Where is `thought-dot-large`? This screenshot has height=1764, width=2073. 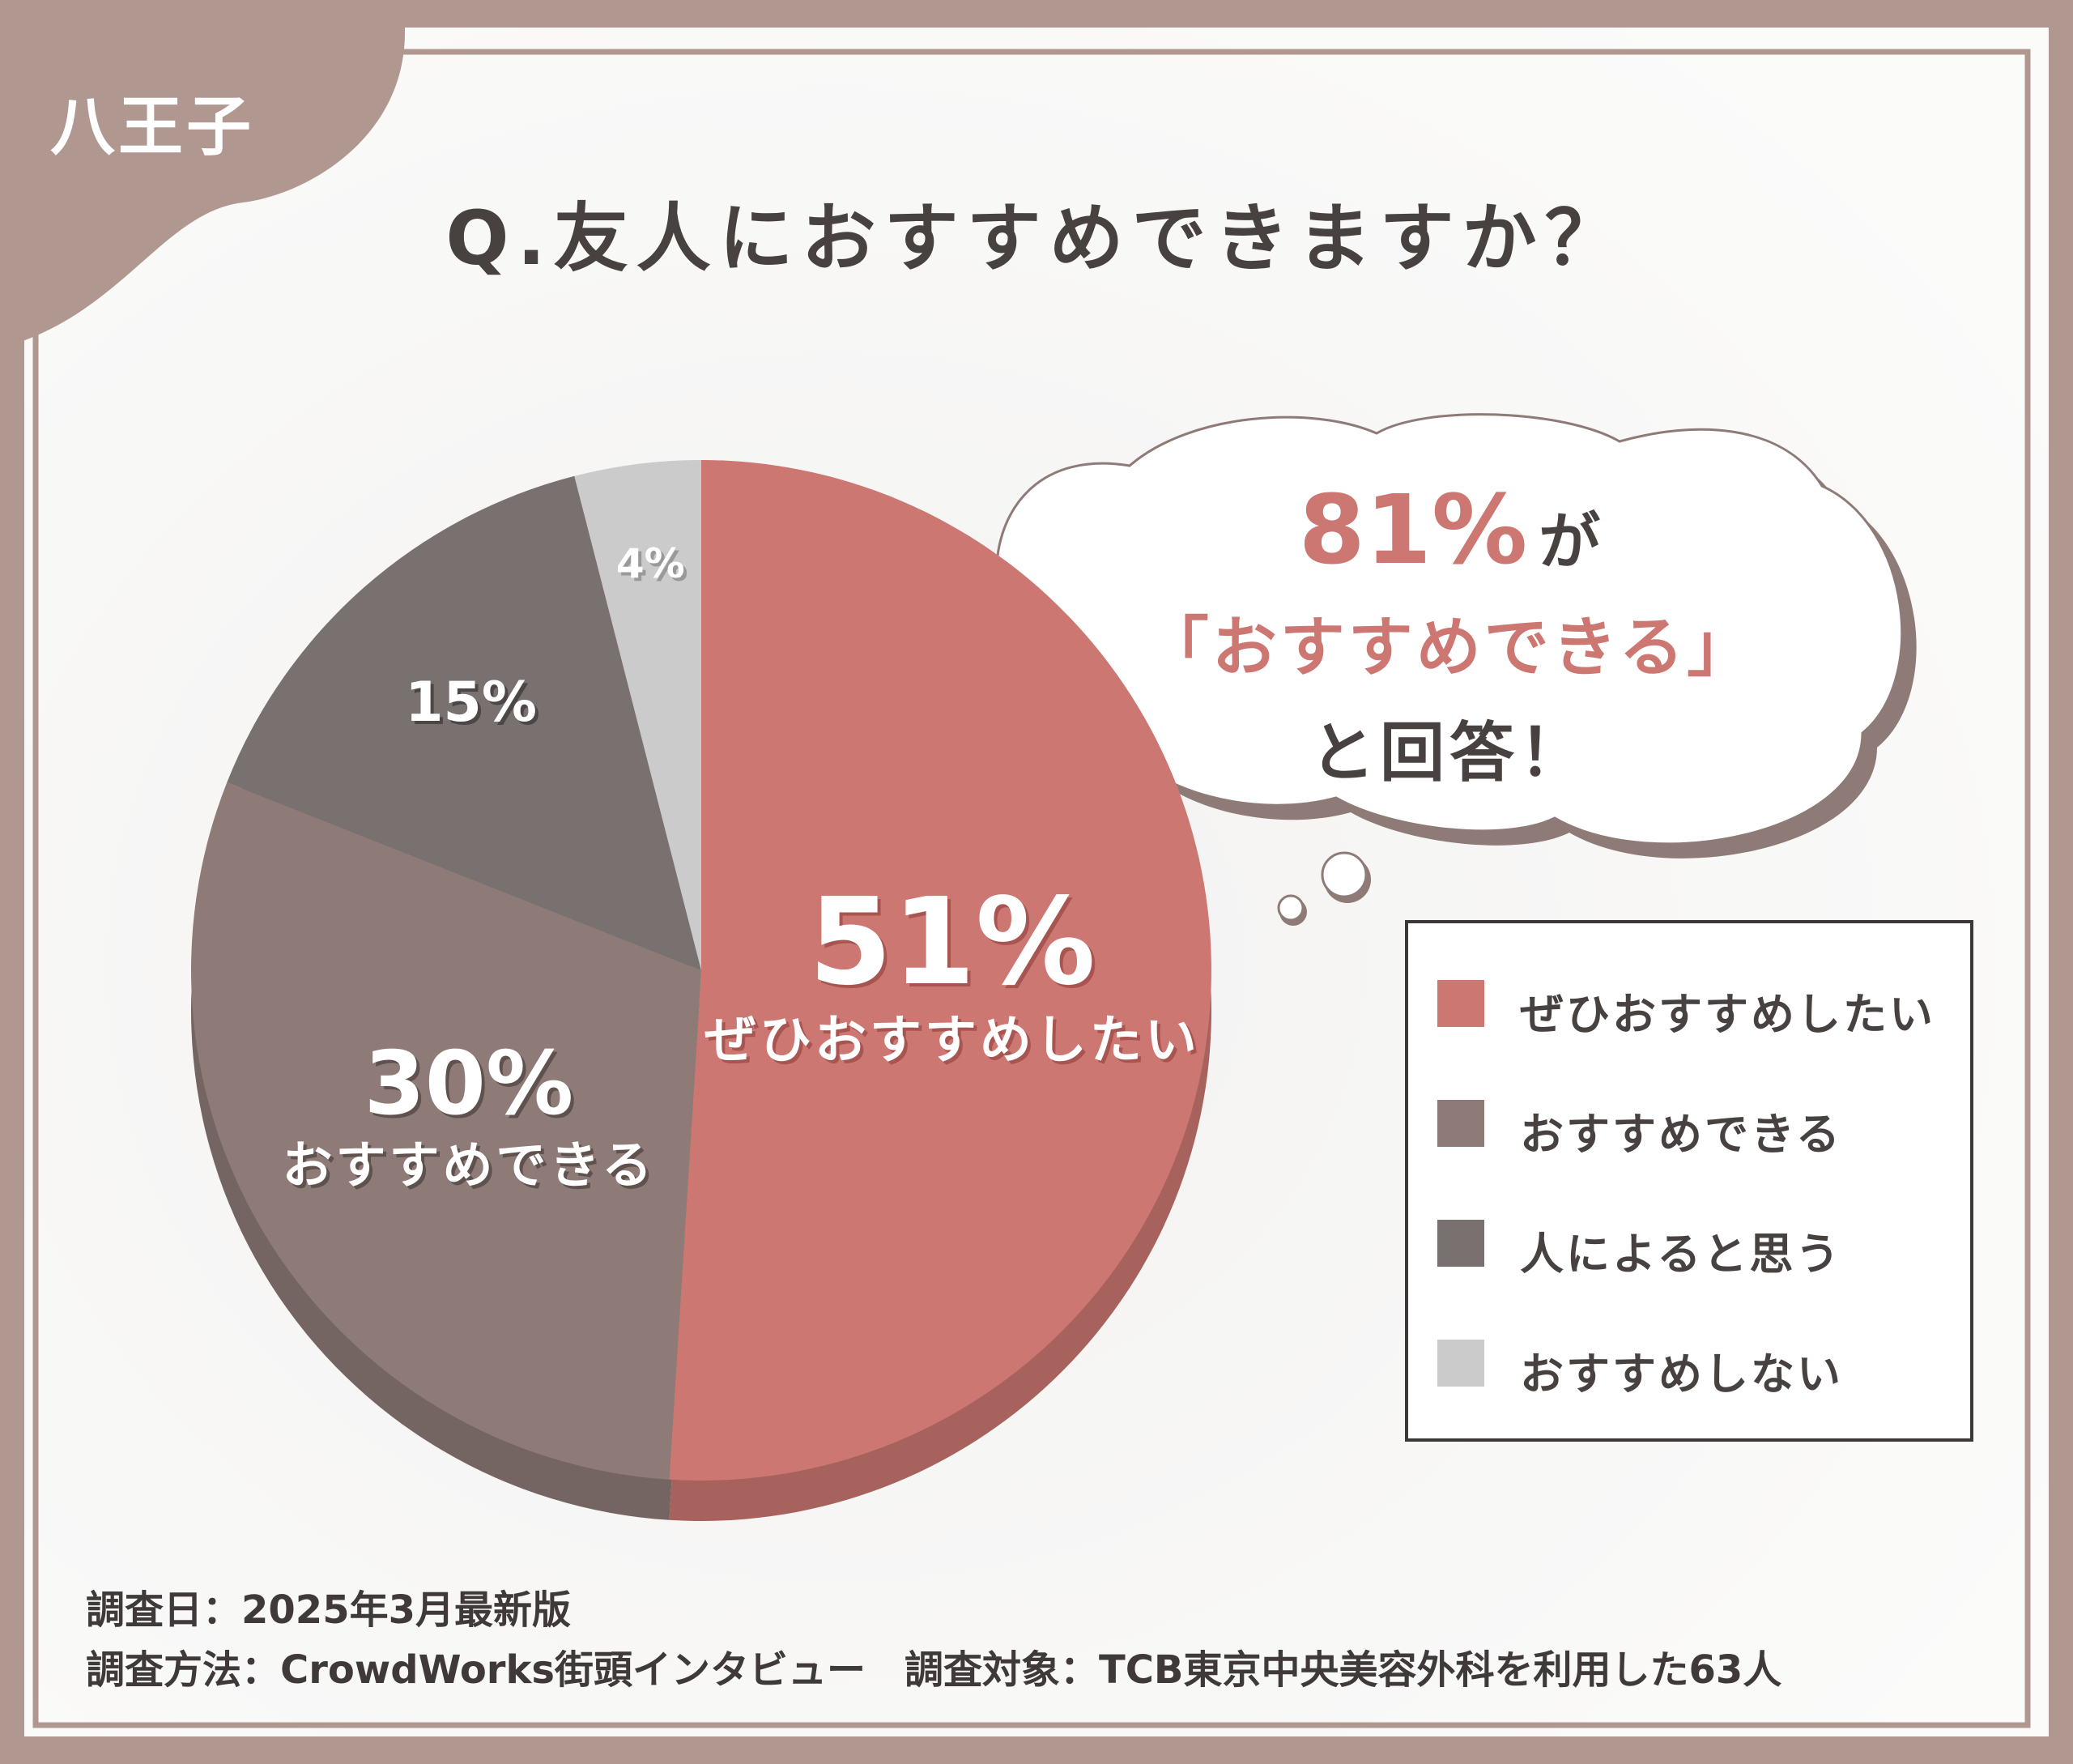
thought-dot-large is located at coordinates (1345, 874).